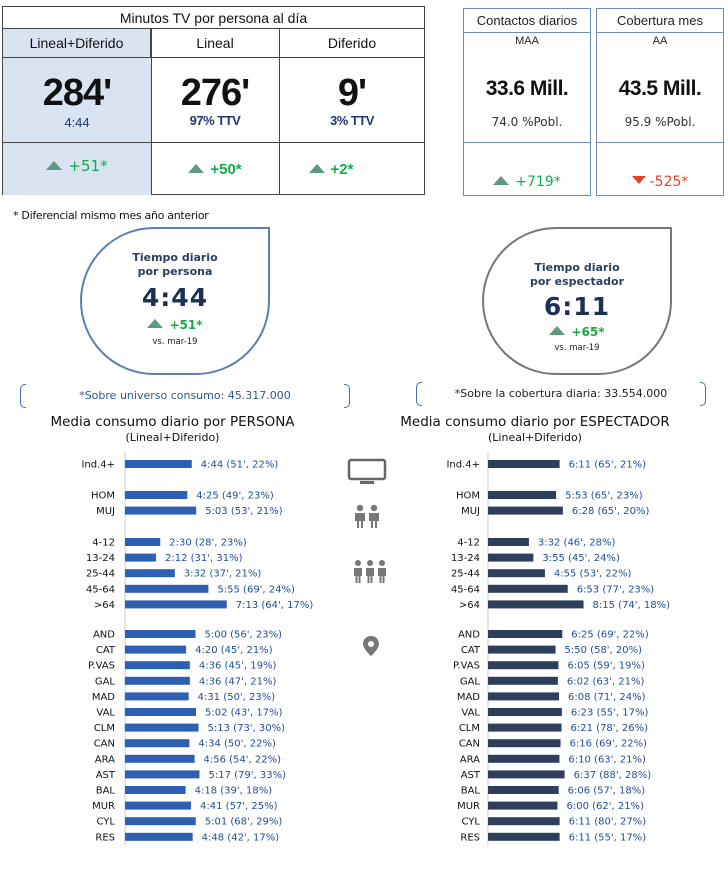  What do you see at coordinates (223, 574) in the screenshot?
I see `data-label: 3:32 (37', 21%)` at bounding box center [223, 574].